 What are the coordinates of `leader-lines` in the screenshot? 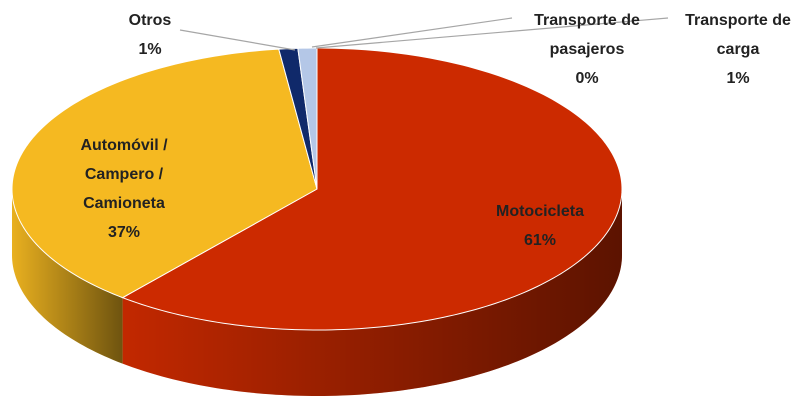 It's located at (424, 34).